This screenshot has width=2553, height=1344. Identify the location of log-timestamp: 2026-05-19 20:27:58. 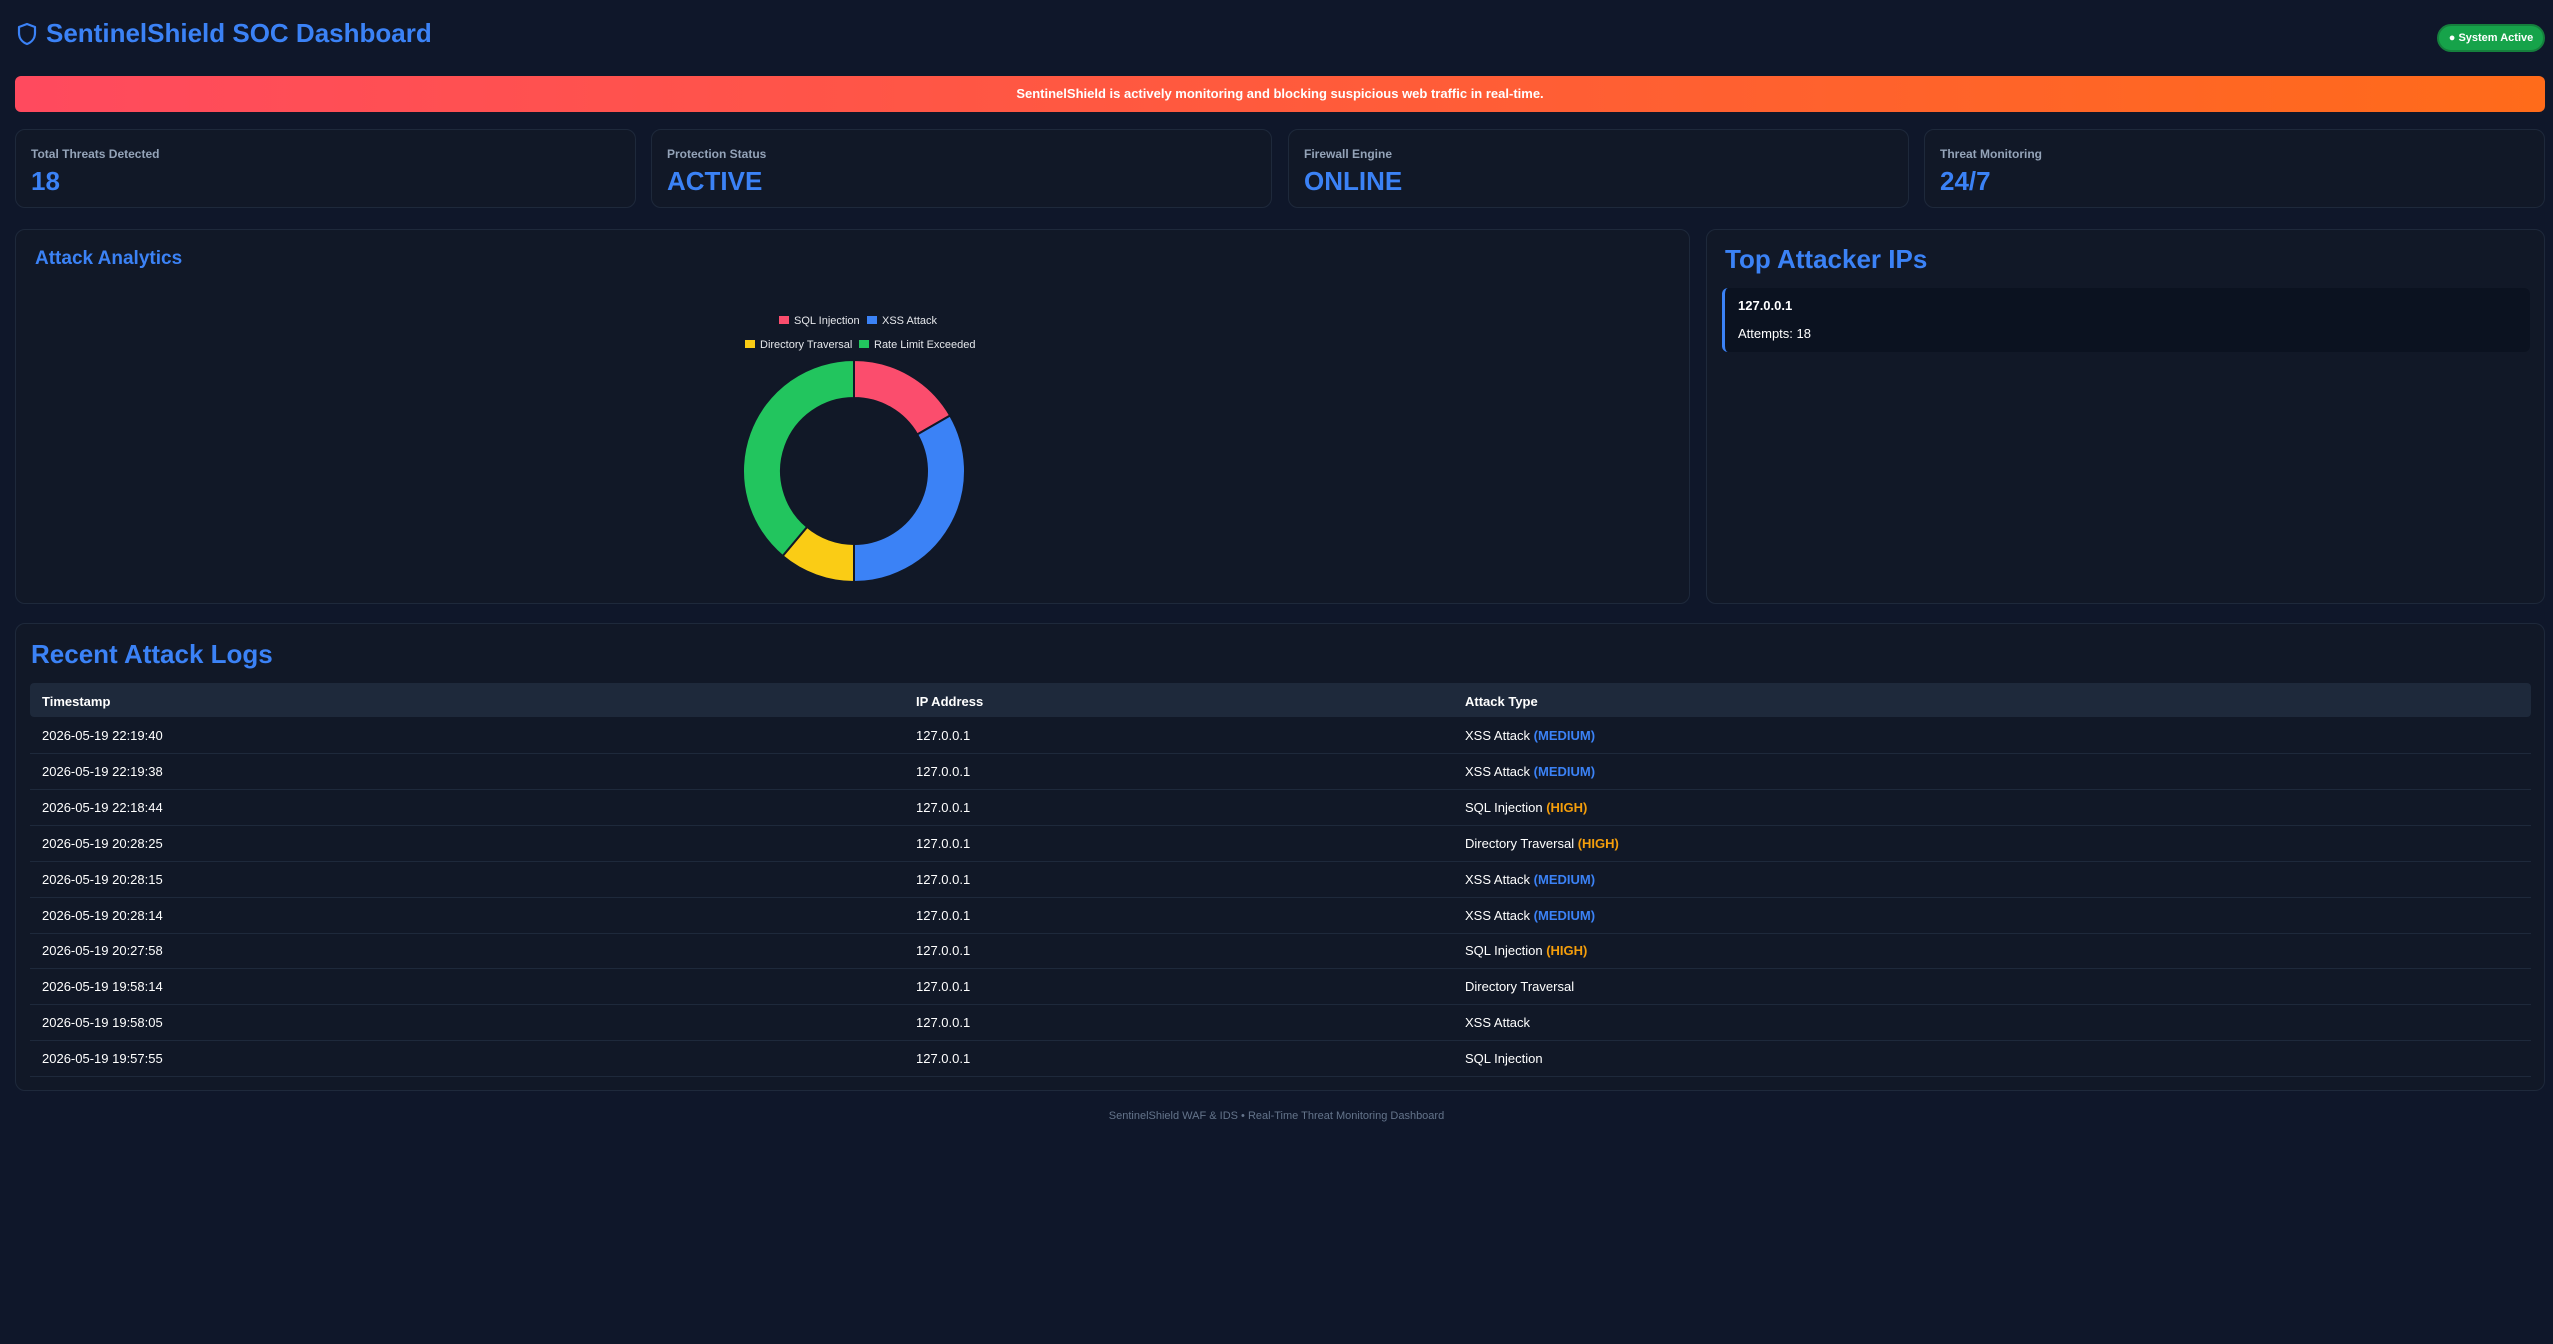
(102, 951).